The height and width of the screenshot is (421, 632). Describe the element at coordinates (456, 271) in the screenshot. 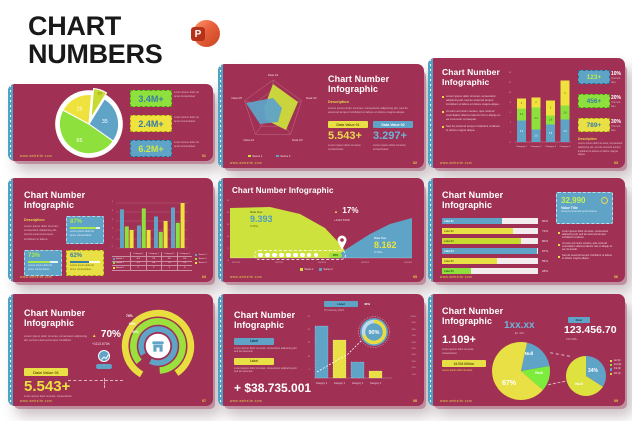

I see `progress-fill: Label 06` at that location.